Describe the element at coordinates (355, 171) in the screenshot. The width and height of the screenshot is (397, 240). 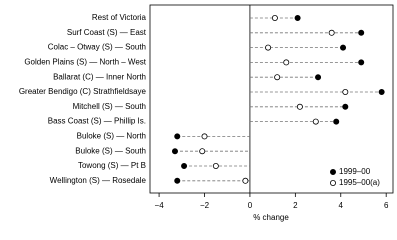
I see `legend-label: 1999–00` at that location.